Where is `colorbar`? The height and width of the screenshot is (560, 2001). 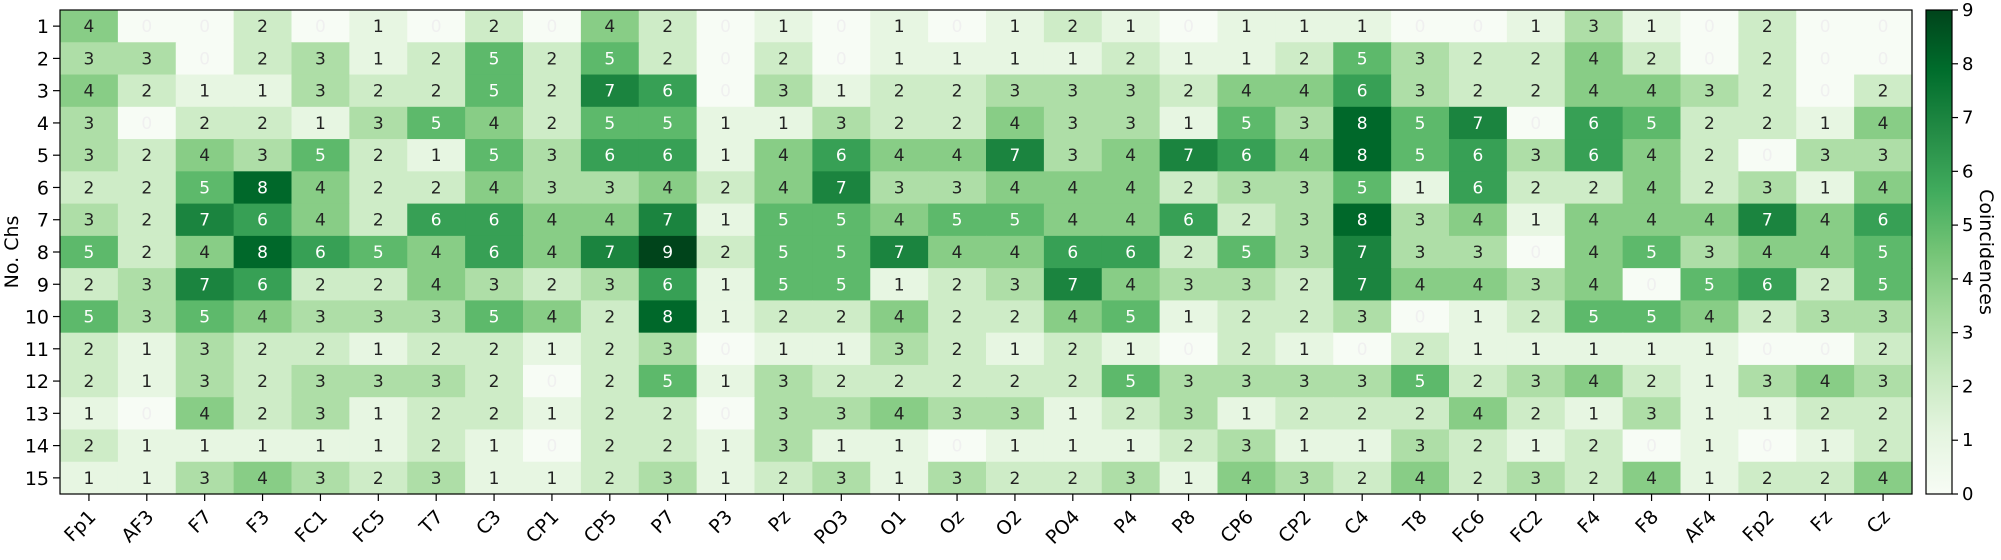 colorbar is located at coordinates (1939, 252).